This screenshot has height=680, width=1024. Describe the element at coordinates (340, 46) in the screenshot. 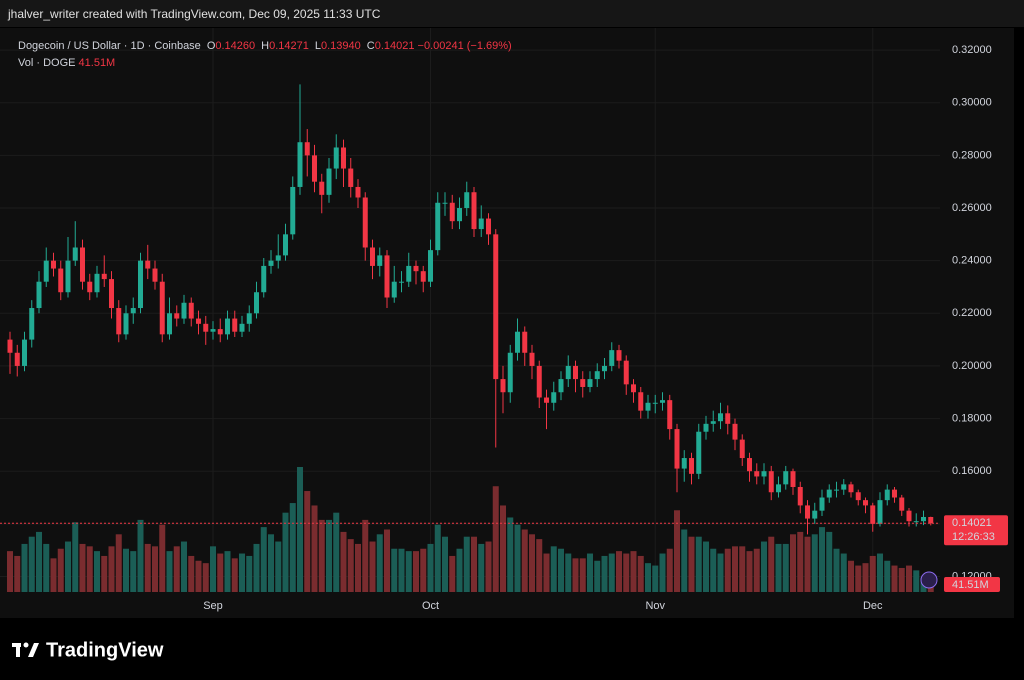

I see `ohlc-value: 0.13940` at that location.